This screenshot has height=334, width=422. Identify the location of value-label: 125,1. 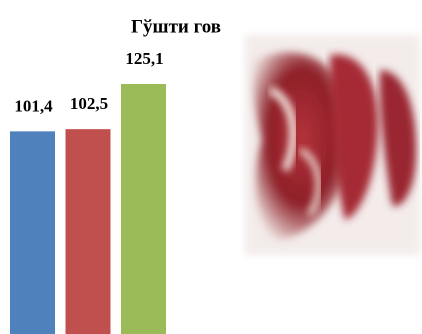
(144, 58).